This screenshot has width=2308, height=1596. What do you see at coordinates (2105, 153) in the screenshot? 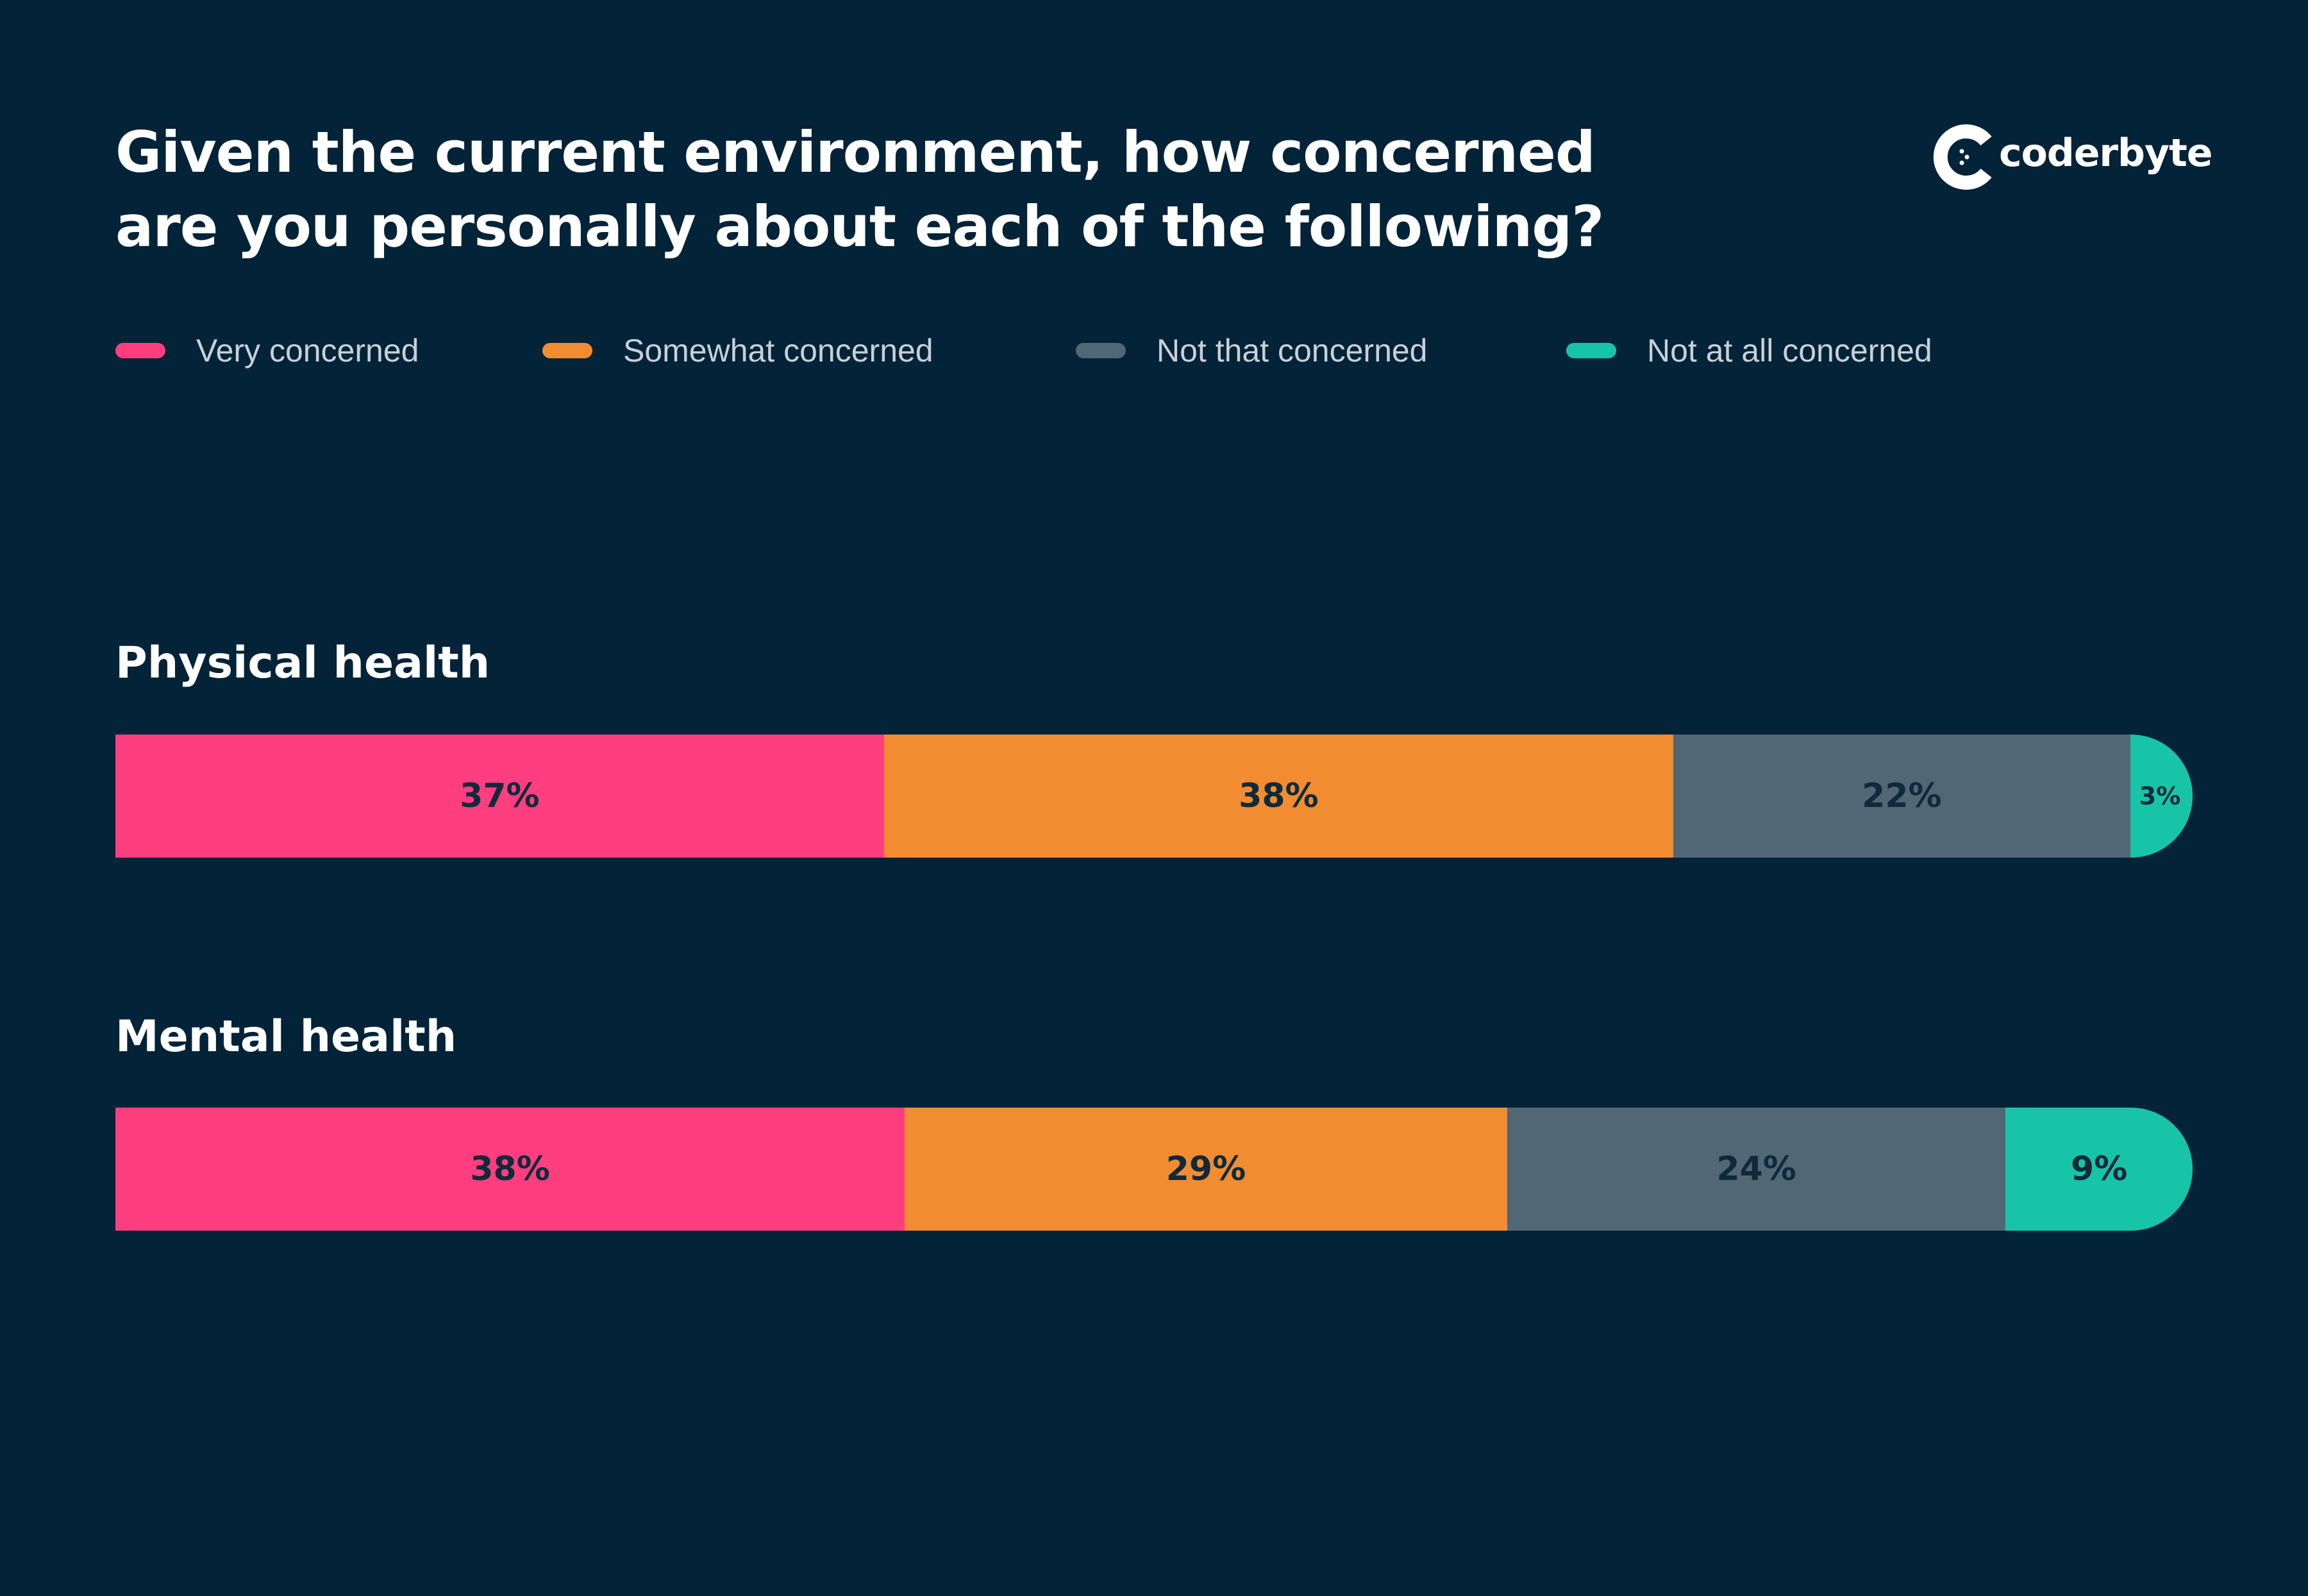
I see `brand-name: coderbyte` at bounding box center [2105, 153].